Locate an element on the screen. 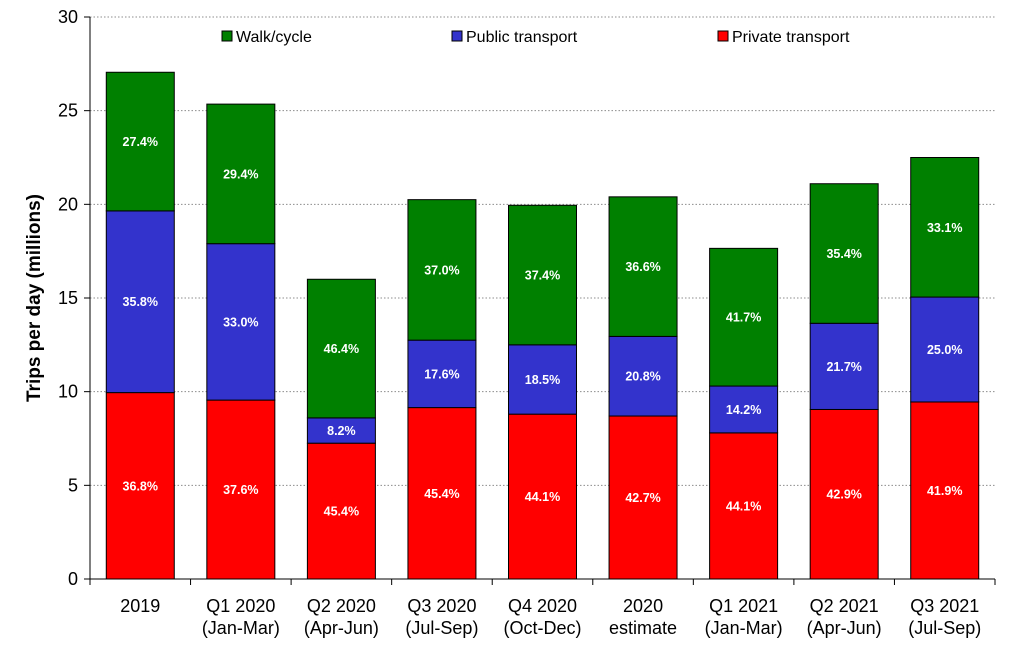  y-tick-label: 25 is located at coordinates (68, 111).